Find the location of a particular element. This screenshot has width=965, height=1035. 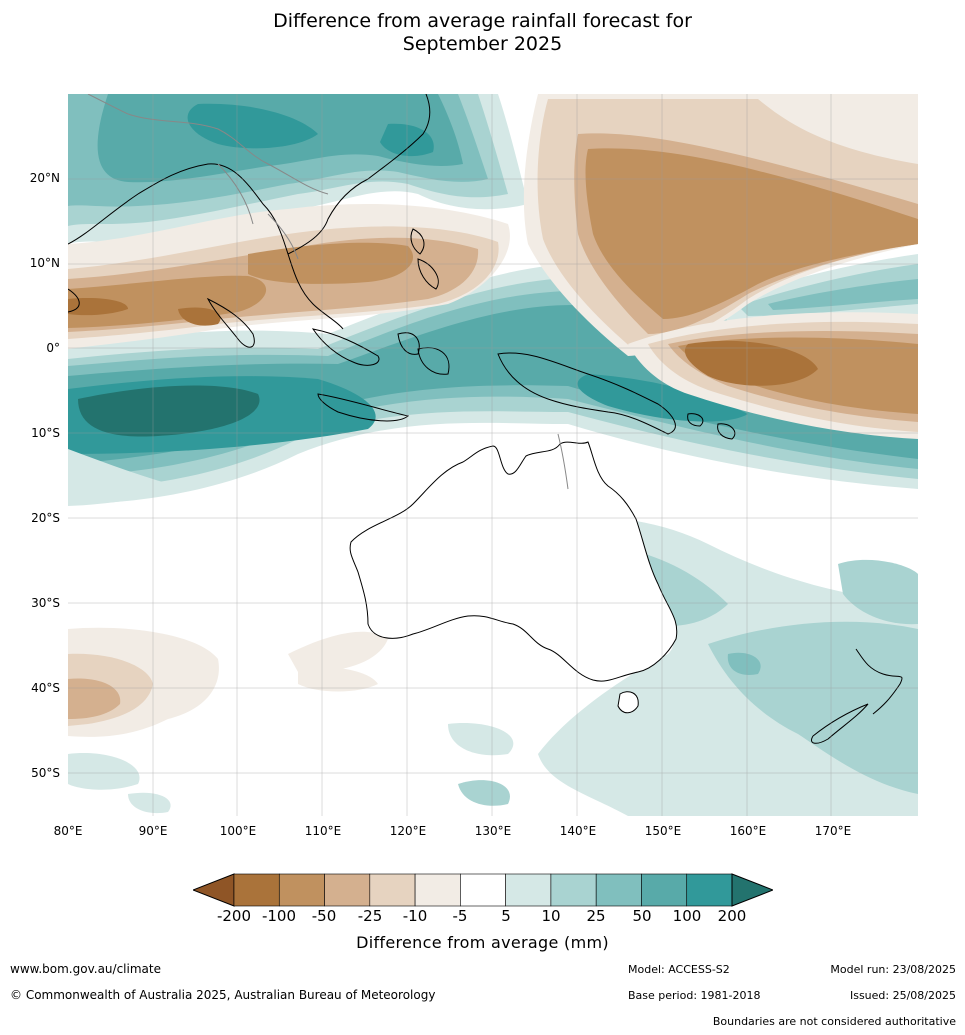

lon-label-110e: 110°E is located at coordinates (323, 831).